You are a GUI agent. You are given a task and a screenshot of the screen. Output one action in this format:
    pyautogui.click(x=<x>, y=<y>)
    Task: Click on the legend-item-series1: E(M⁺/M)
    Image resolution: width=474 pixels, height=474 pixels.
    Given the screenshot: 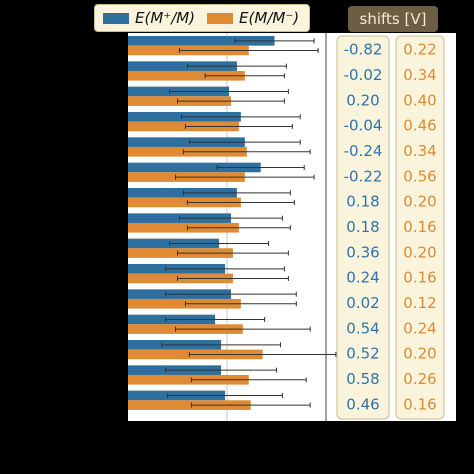 What is the action you would take?
    pyautogui.click(x=149, y=18)
    